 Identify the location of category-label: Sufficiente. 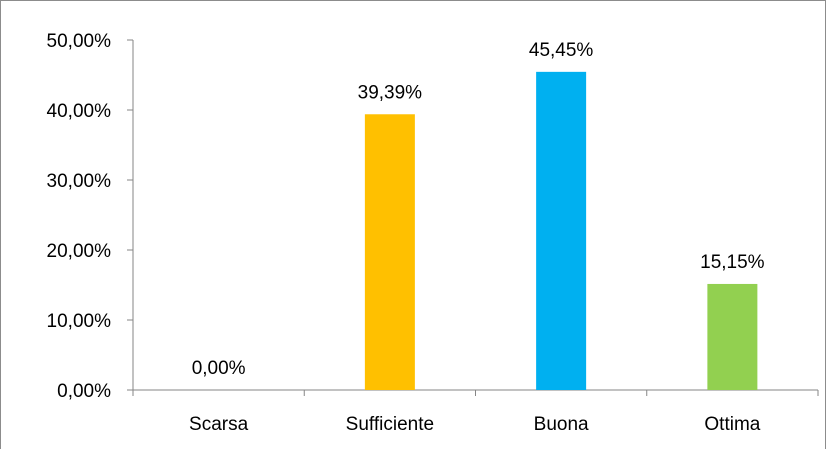
(390, 424).